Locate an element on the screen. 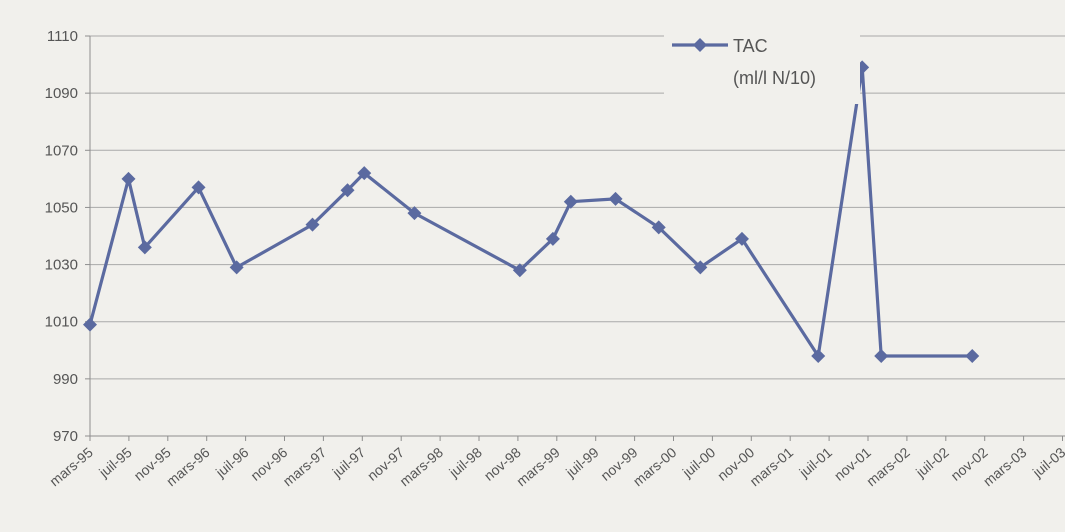 This screenshot has width=1065, height=532. legend-swatch-marker is located at coordinates (700, 45).